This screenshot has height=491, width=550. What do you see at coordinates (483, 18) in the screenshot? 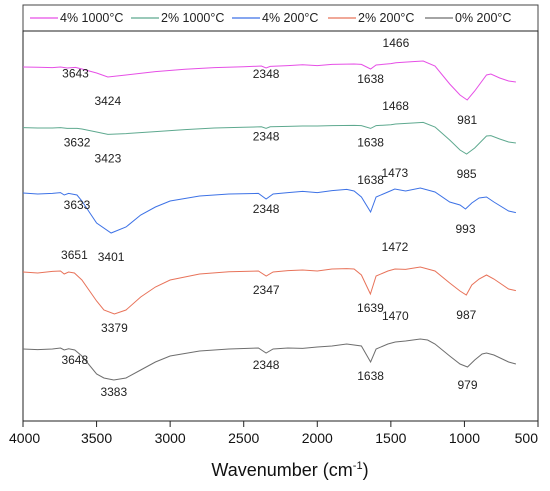
I see `legend-label-5: 0% 200°C` at bounding box center [483, 18].